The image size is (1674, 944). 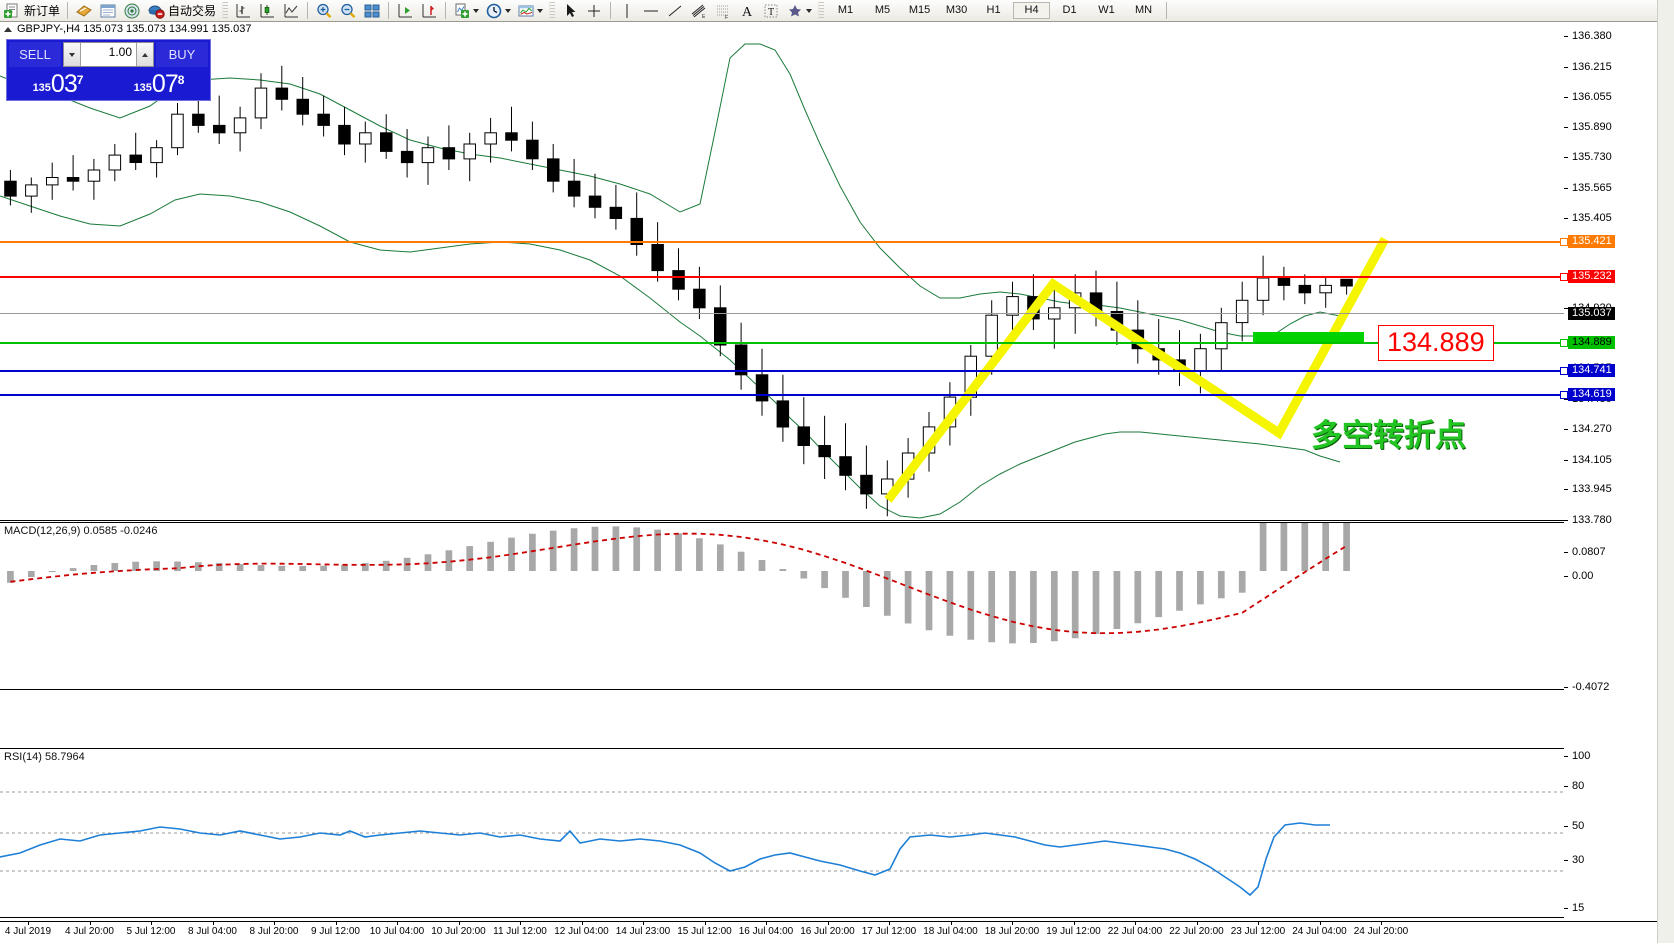 What do you see at coordinates (274, 931) in the screenshot?
I see `time-tick-label: 8 Jul 20:00` at bounding box center [274, 931].